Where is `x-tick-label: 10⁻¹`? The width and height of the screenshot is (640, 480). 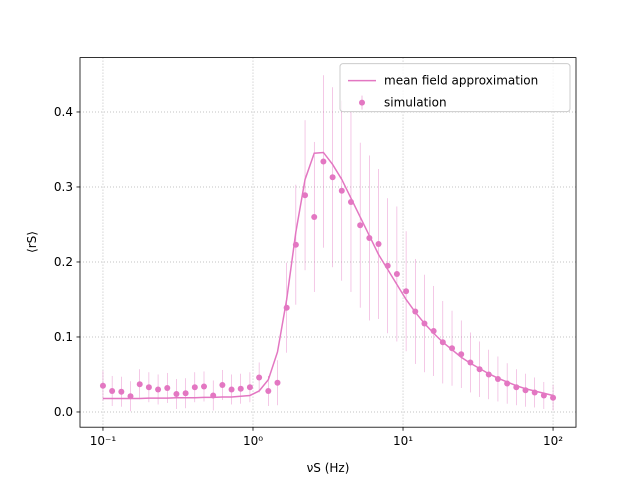 x-tick-label: 10⁻¹ is located at coordinates (103, 441).